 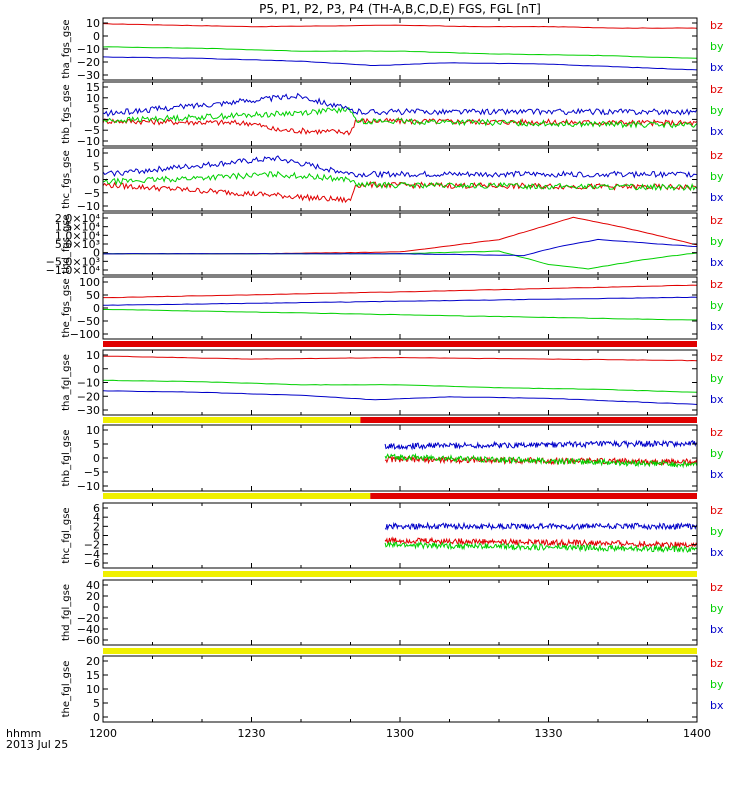 I want to click on panel-tha_fgl_gse: 100−10−20−30 tha_fgl_gse bz by bx, so click(x=392, y=383).